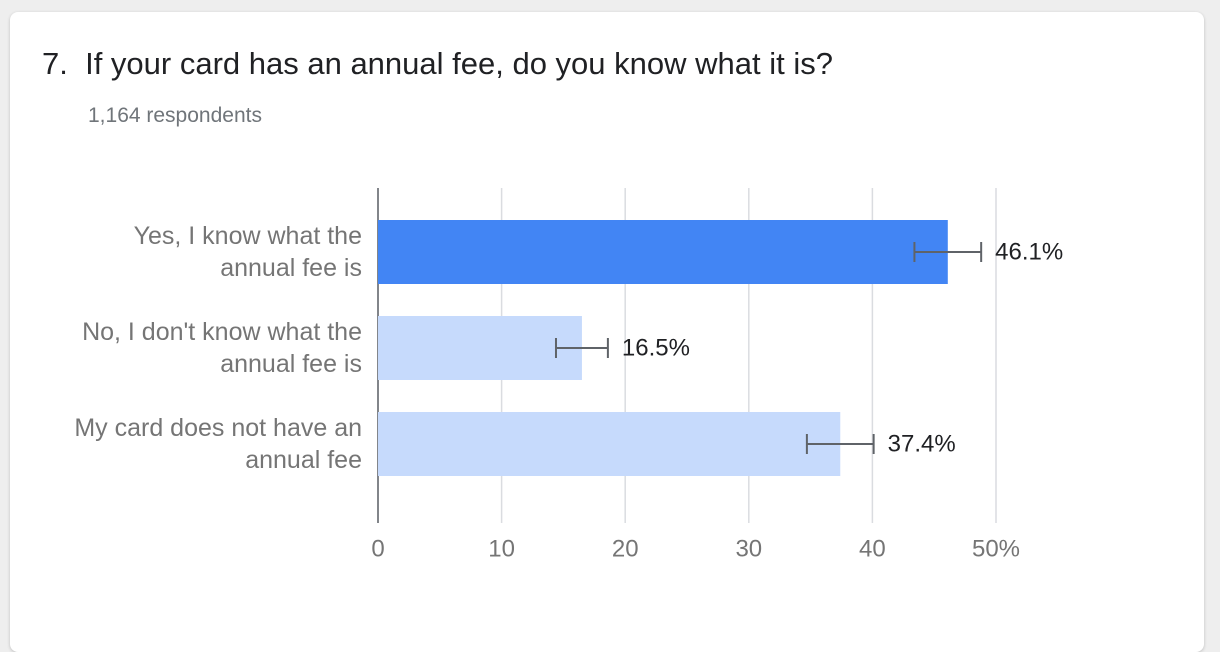 This screenshot has width=1220, height=652. I want to click on x-tick-label: 30, so click(748, 548).